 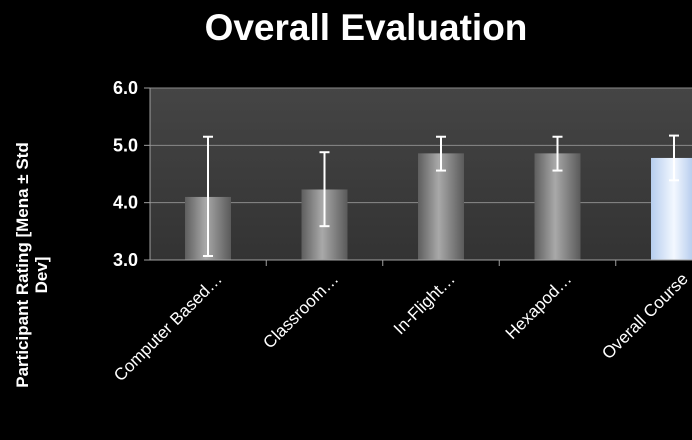 What do you see at coordinates (125, 203) in the screenshot?
I see `y-tick-label: 4.0` at bounding box center [125, 203].